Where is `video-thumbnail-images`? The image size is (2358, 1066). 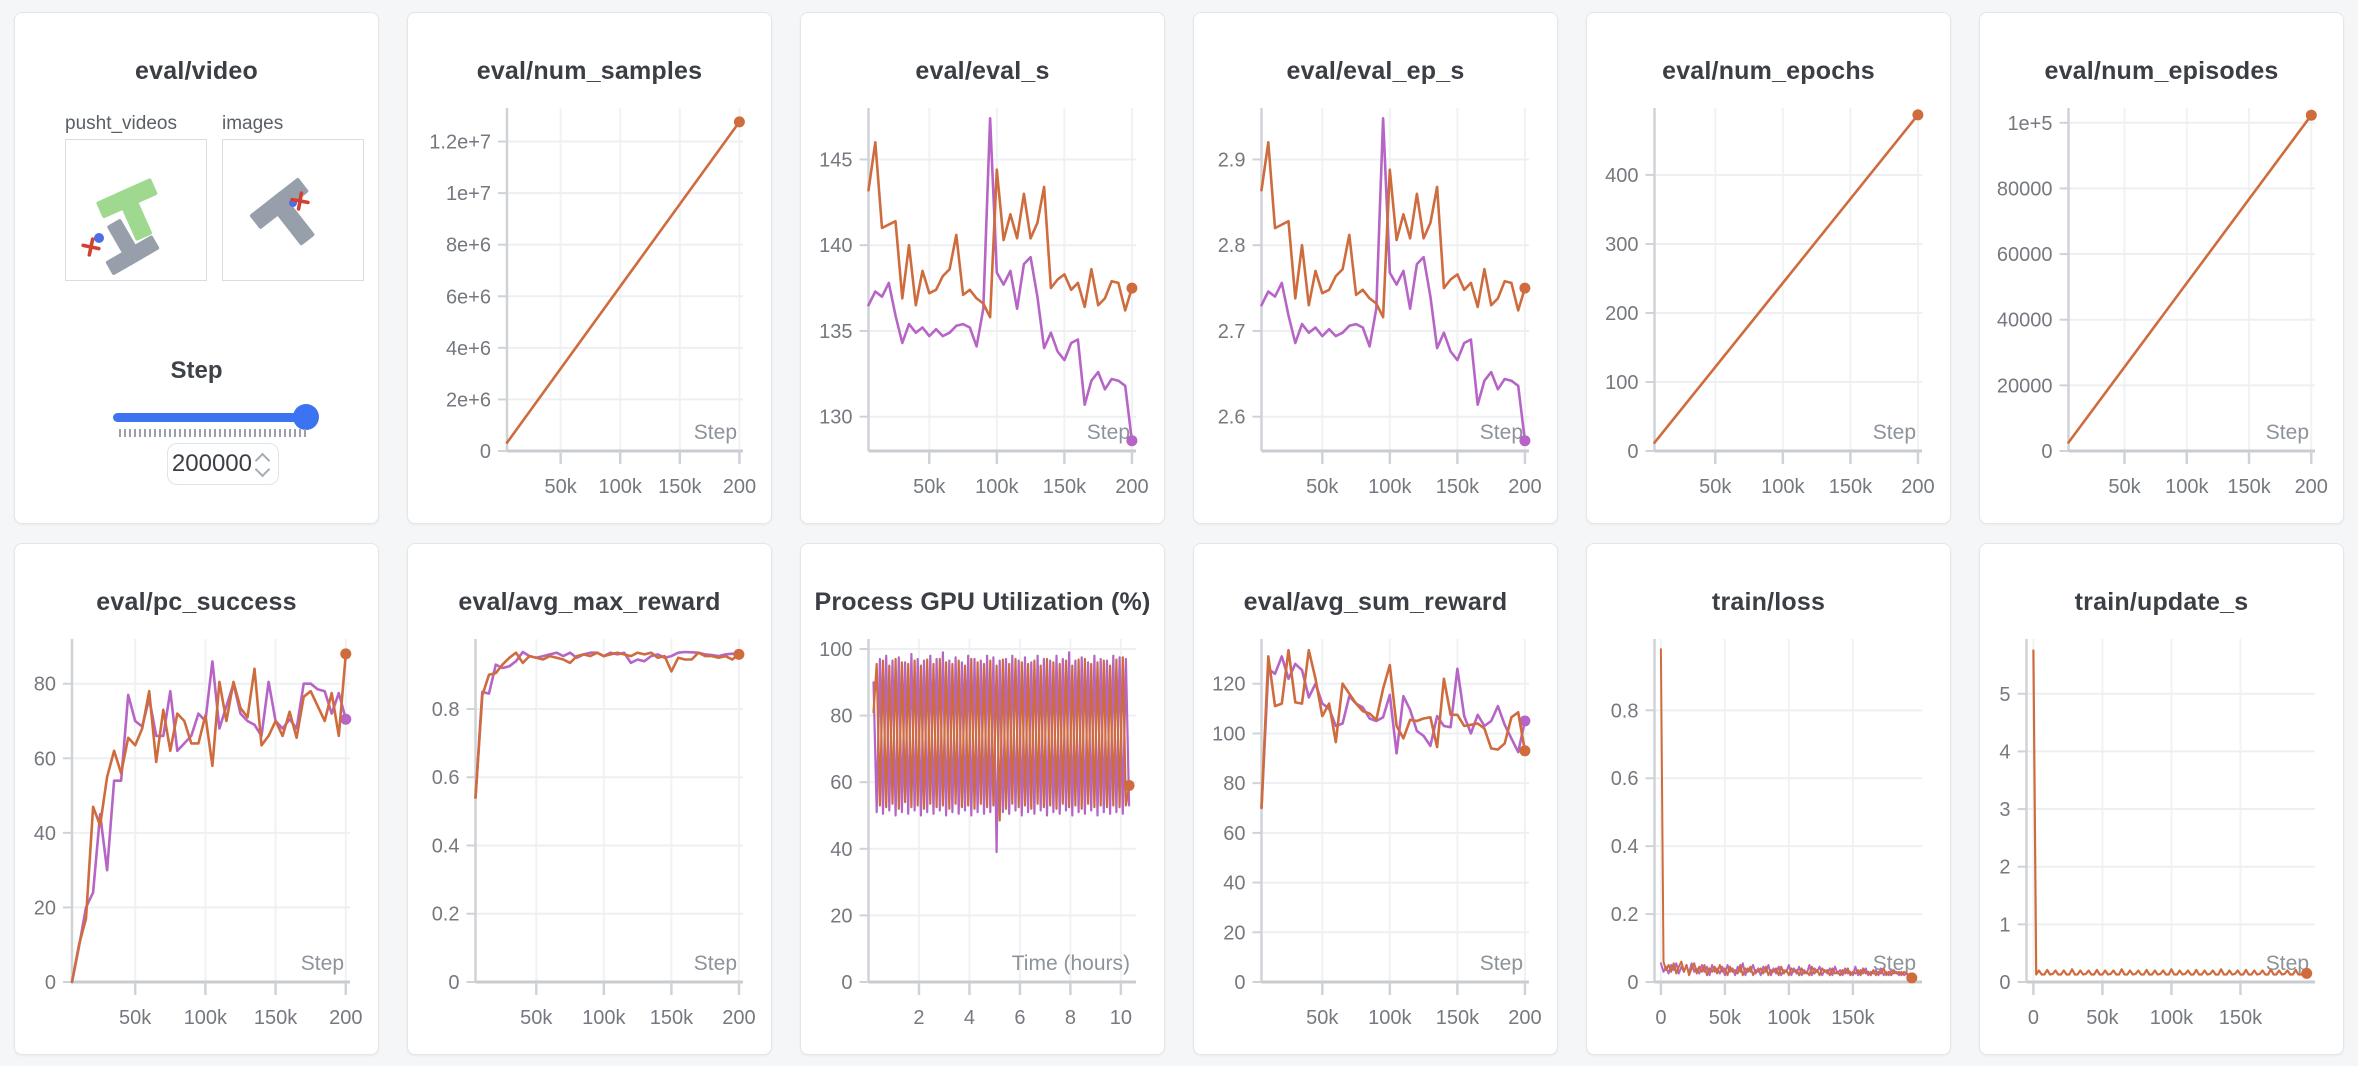 video-thumbnail-images is located at coordinates (293, 210).